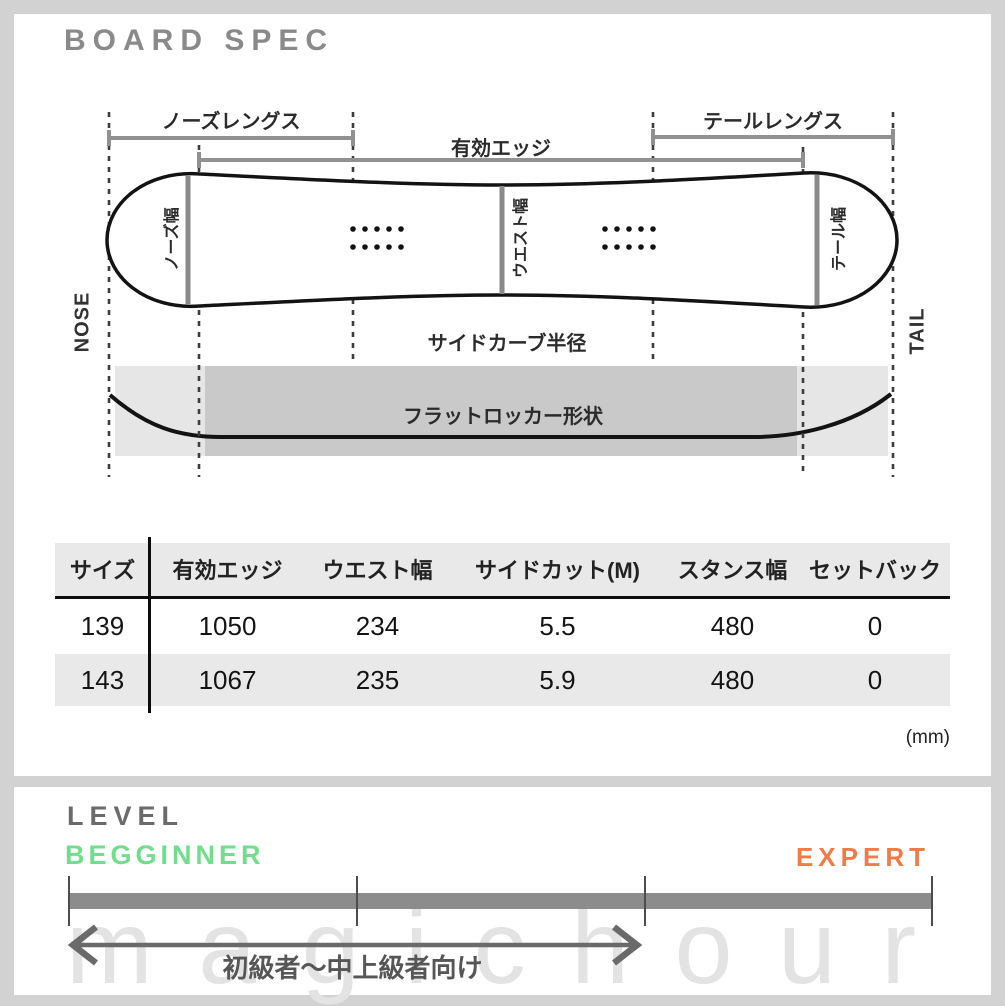 The height and width of the screenshot is (1006, 1005). I want to click on header-waist-width: ウエスト幅, so click(377, 571).